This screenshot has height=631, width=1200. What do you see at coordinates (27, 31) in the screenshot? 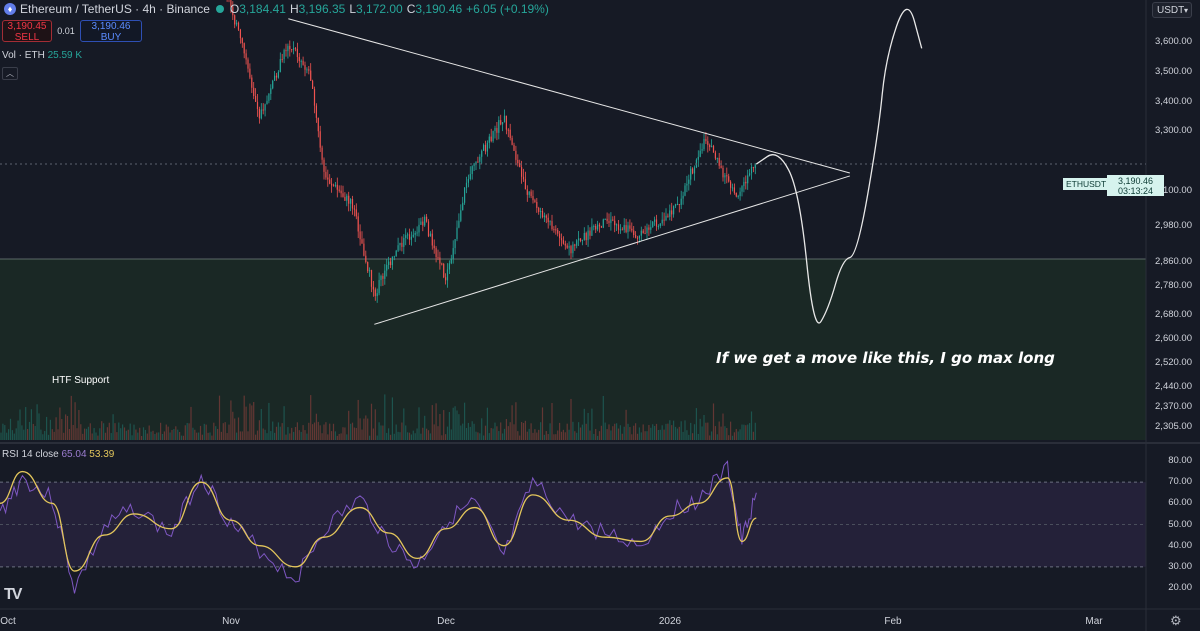
I see `sell-button: 3,190.45 SELL` at bounding box center [27, 31].